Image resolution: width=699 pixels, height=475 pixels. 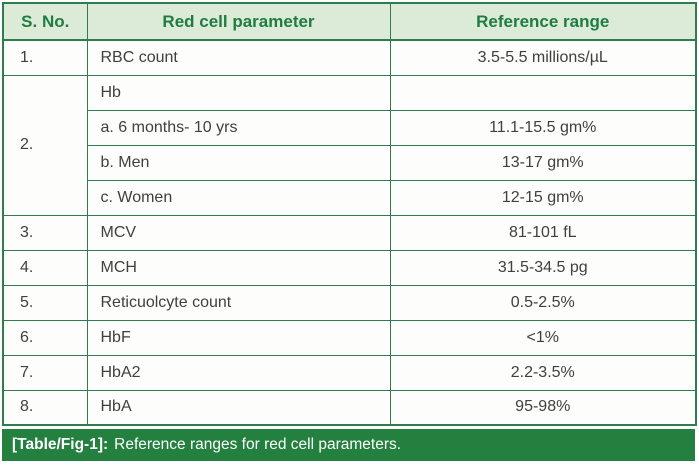 I want to click on sno-cell: 2., so click(x=45, y=145).